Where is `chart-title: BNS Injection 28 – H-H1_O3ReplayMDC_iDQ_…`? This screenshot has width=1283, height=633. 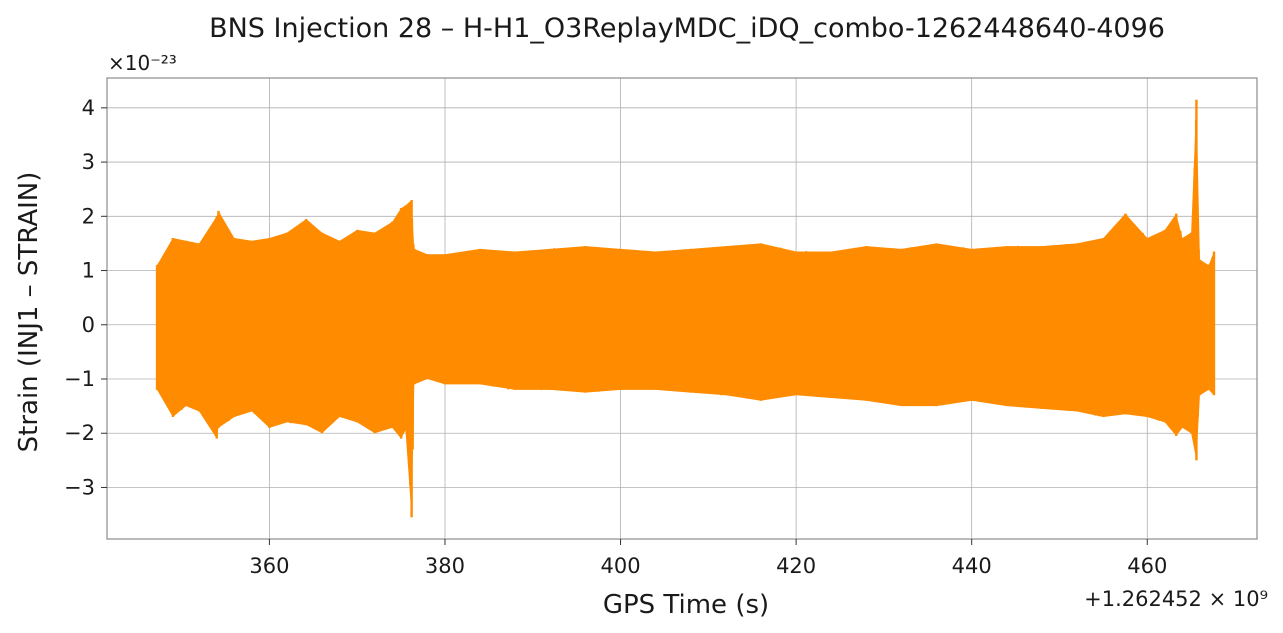
chart-title: BNS Injection 28 – H-H1_O3ReplayMDC_iDQ_… is located at coordinates (687, 28).